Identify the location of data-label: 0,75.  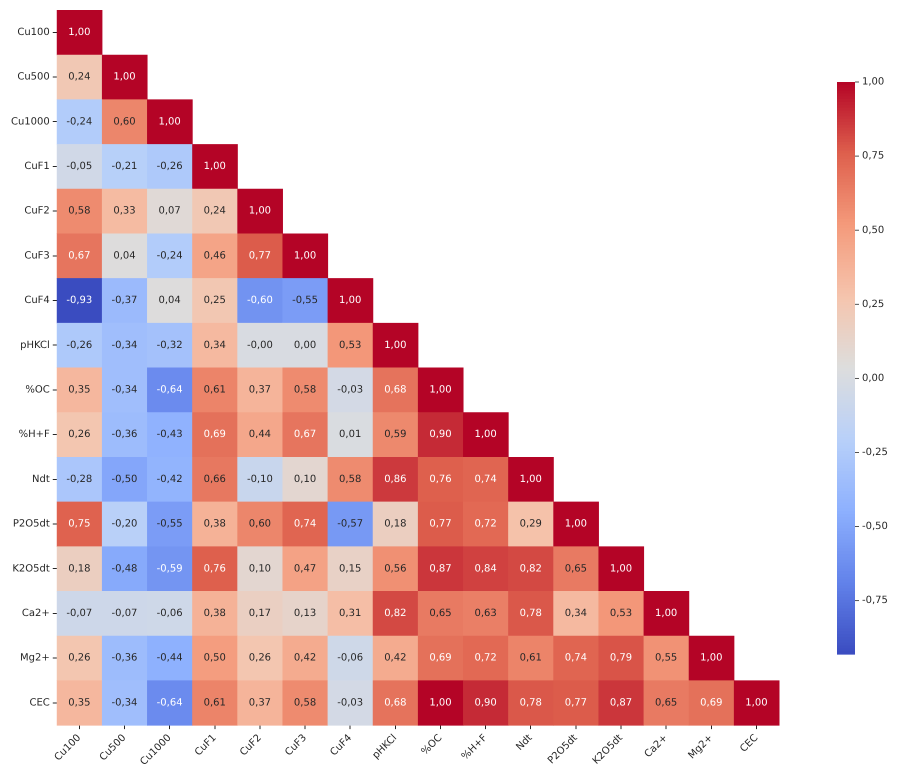
(79, 524).